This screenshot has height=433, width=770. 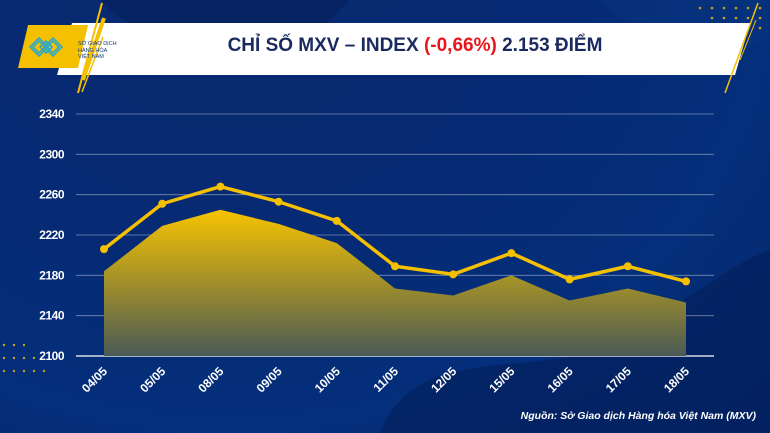 I want to click on x-tick-label: 15/05, so click(x=501, y=379).